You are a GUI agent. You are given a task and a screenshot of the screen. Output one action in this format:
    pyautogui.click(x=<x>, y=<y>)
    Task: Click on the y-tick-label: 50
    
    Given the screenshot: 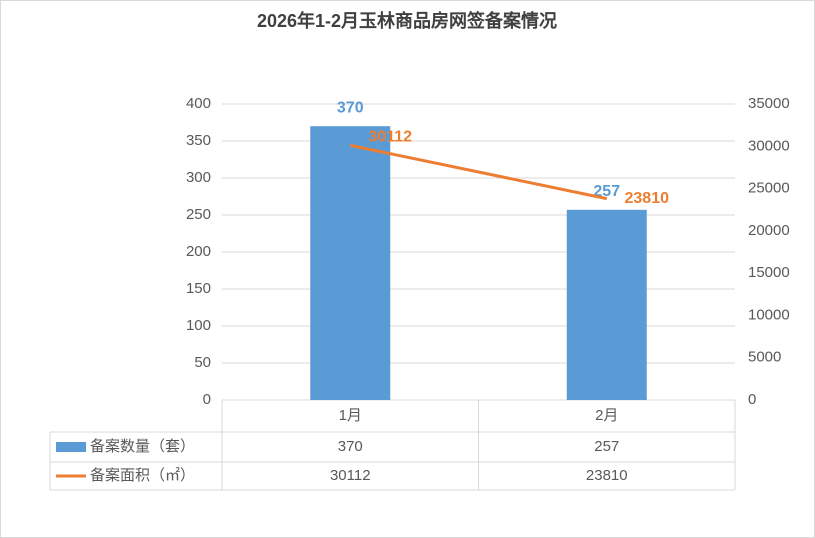 What is the action you would take?
    pyautogui.click(x=202, y=362)
    